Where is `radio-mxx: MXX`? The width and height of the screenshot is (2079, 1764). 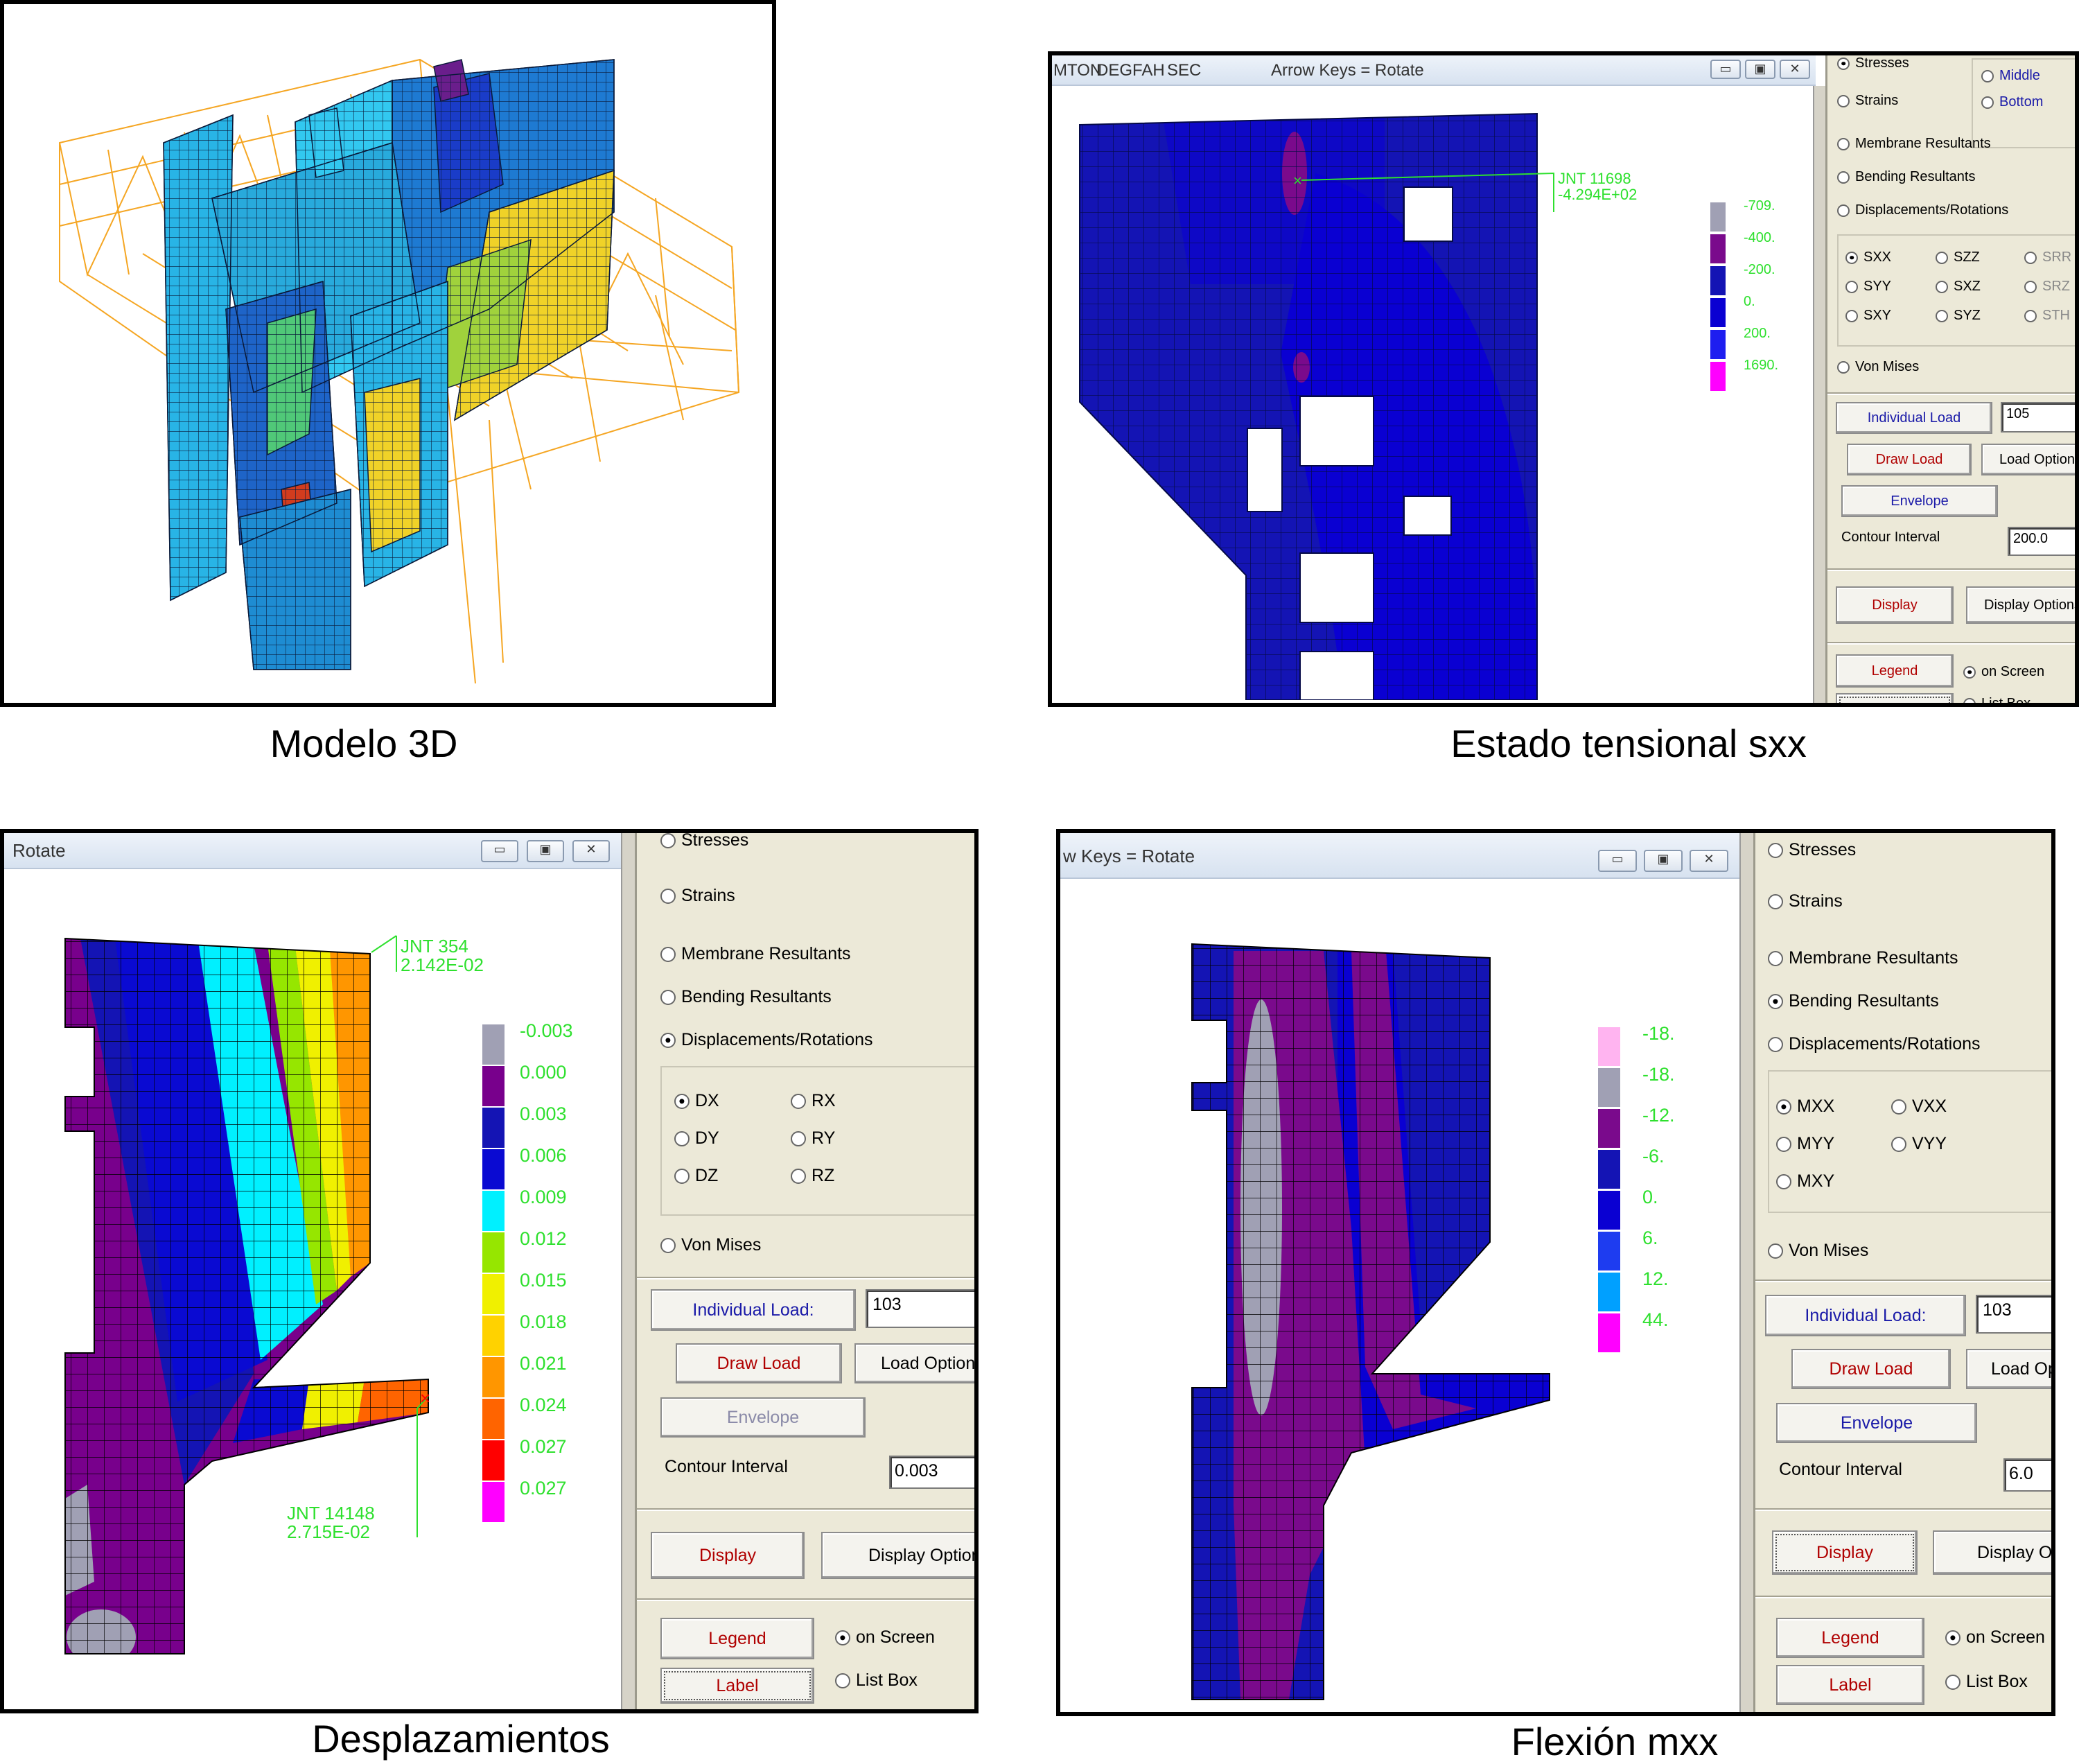
radio-mxx: MXX is located at coordinates (1805, 1107).